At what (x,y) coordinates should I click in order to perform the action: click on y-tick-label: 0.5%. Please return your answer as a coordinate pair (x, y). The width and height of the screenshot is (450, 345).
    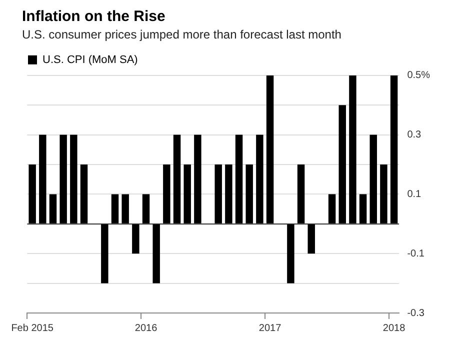
    Looking at the image, I should click on (418, 76).